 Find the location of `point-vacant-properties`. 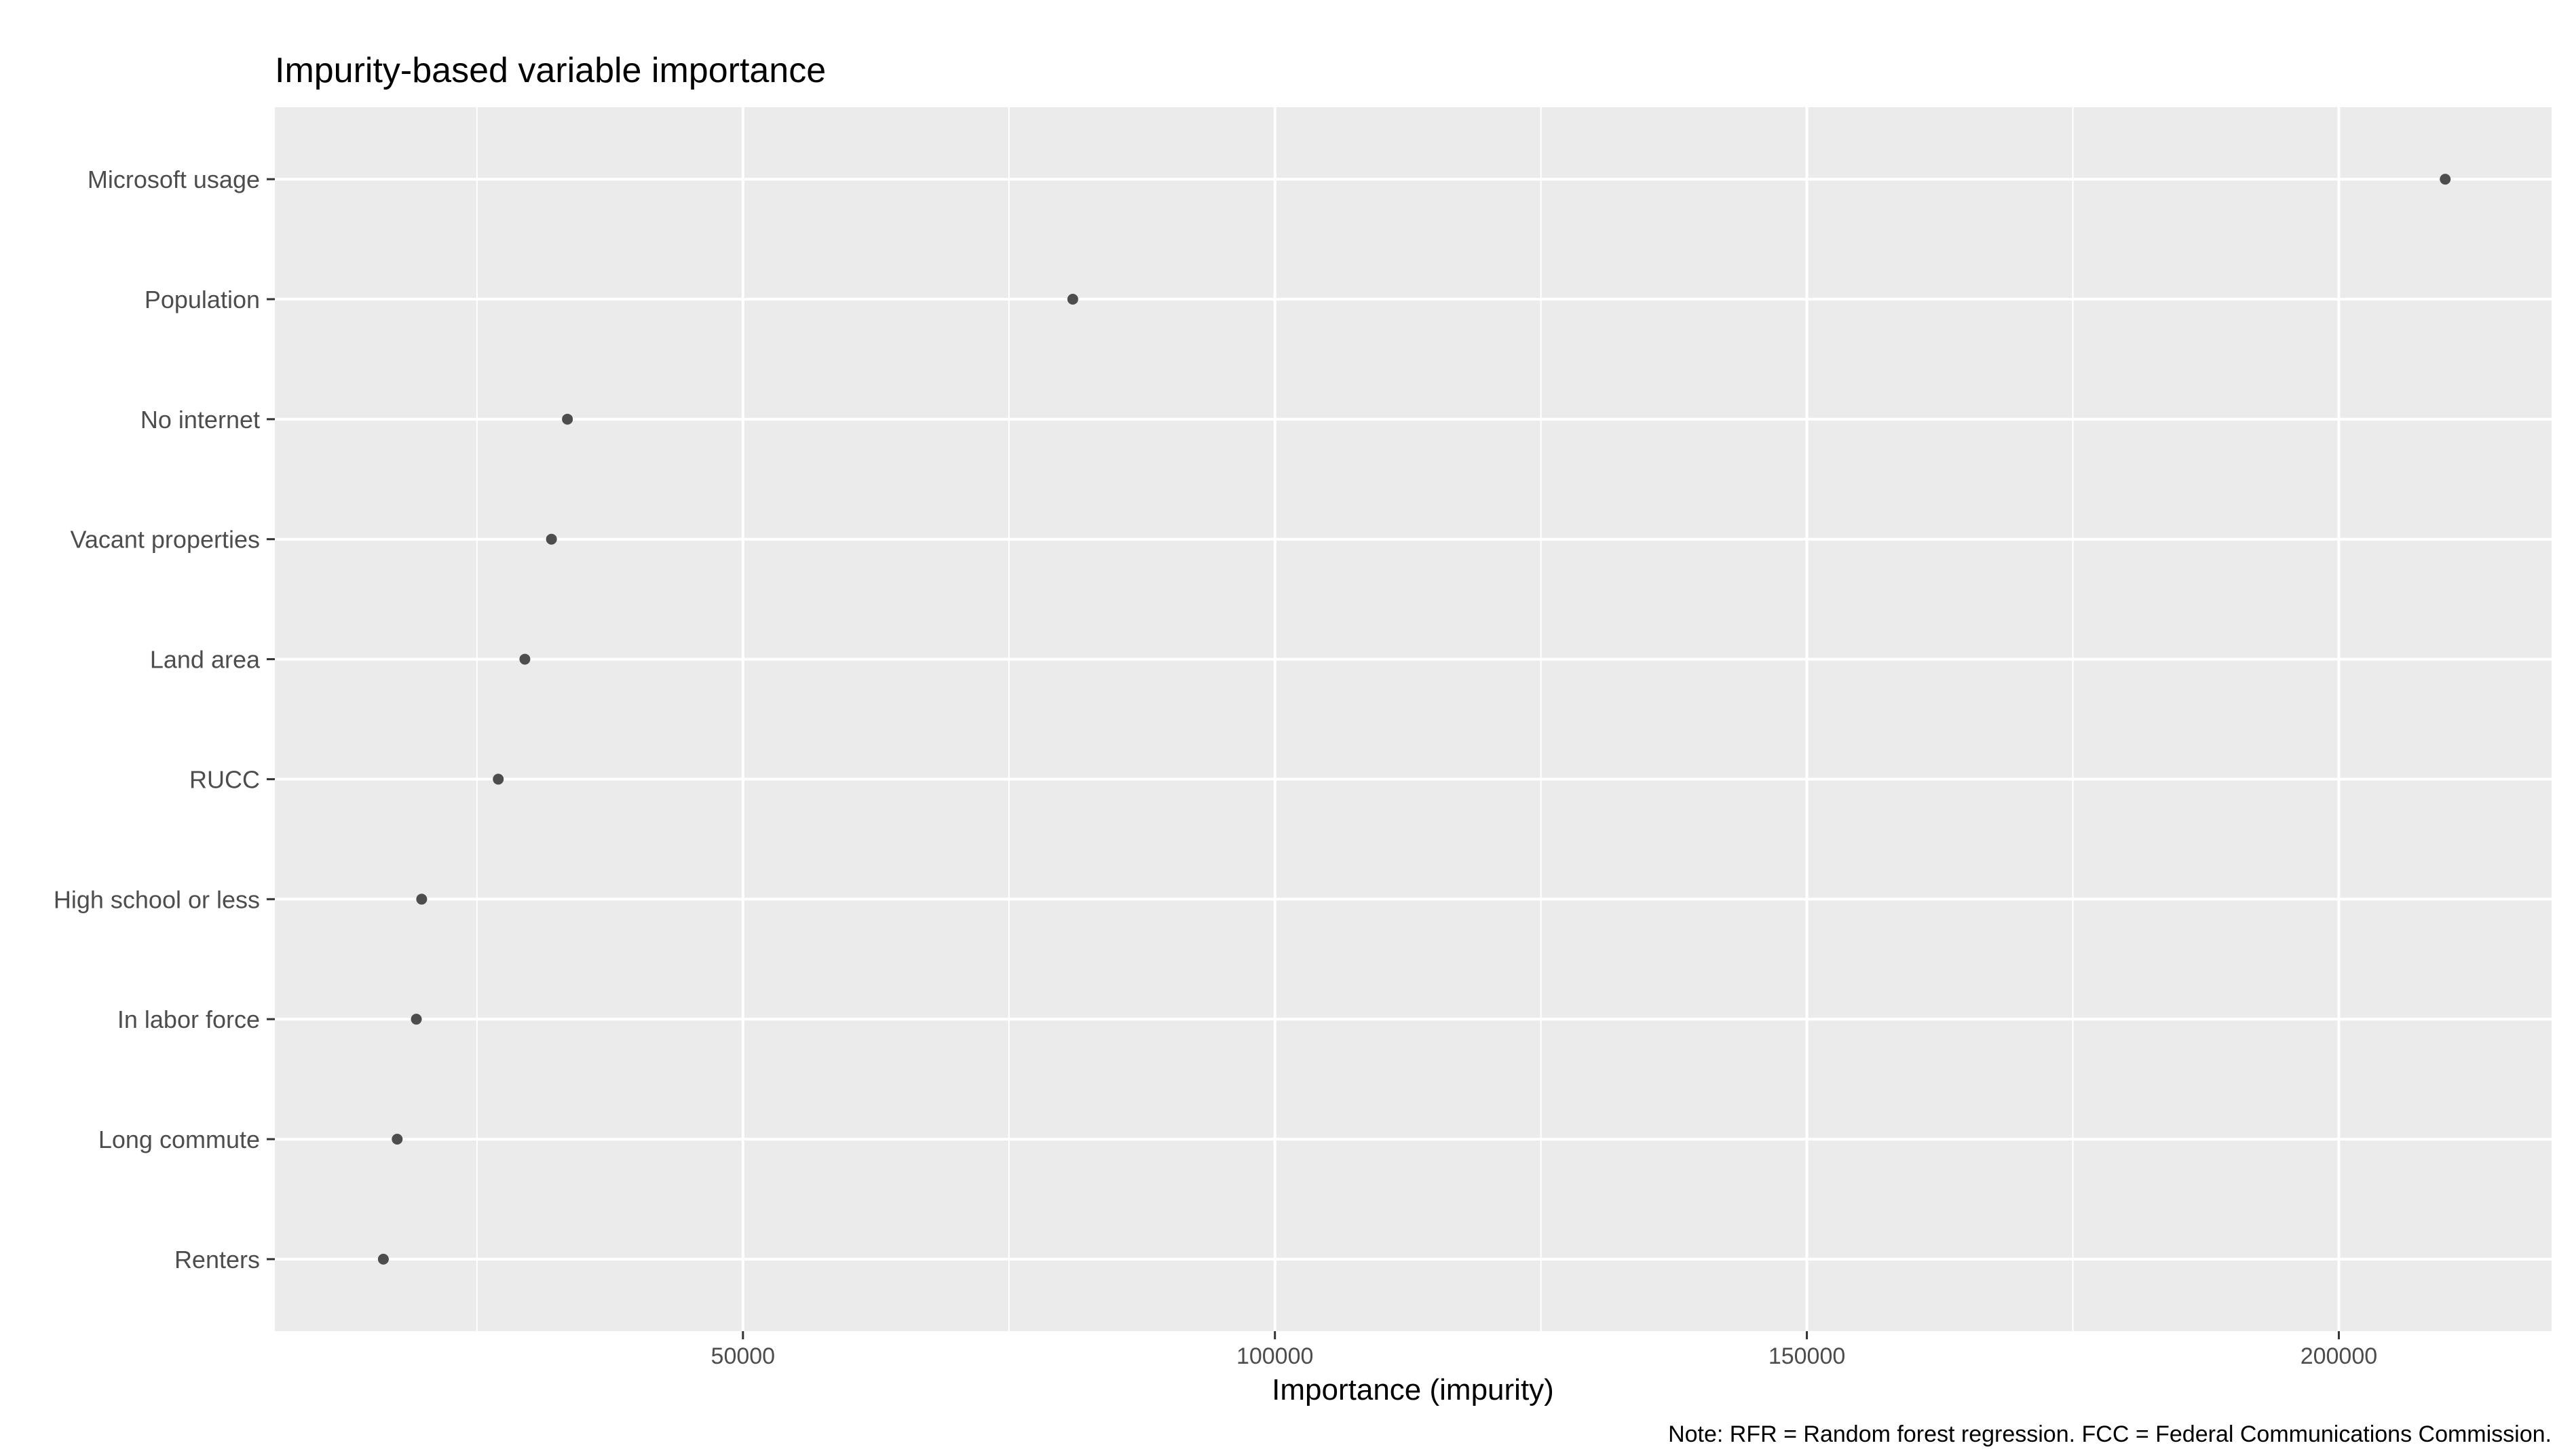

point-vacant-properties is located at coordinates (551, 539).